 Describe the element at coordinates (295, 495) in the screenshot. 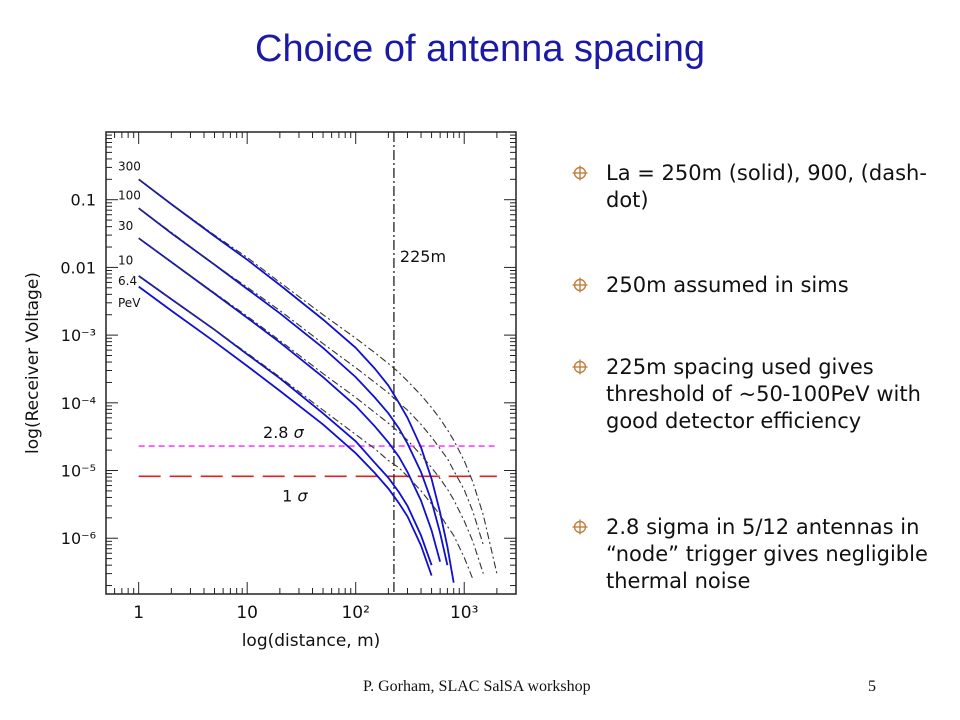

I see `threshold-label-1-sigma: 1 σ` at that location.